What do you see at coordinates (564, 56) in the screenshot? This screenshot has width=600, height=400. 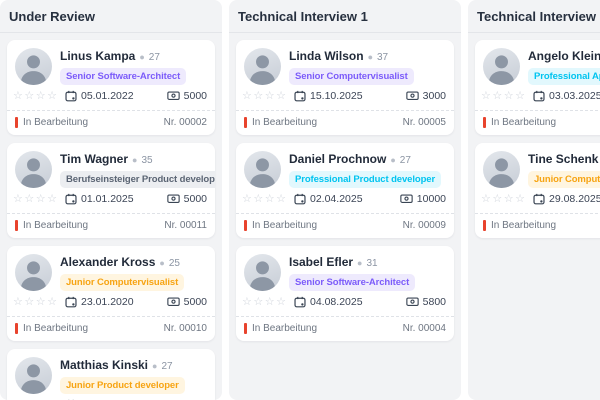 I see `candidate-name: Angelo Kleindienst` at bounding box center [564, 56].